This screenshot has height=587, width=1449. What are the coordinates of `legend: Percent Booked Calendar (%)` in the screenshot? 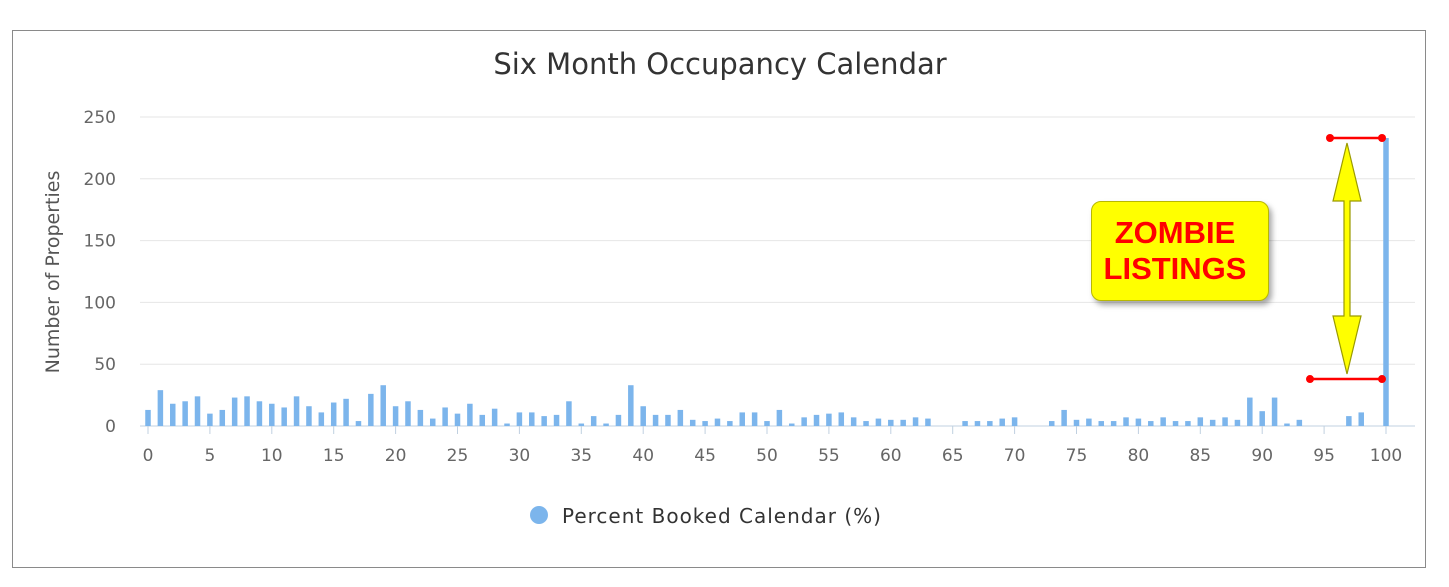 It's located at (706, 516).